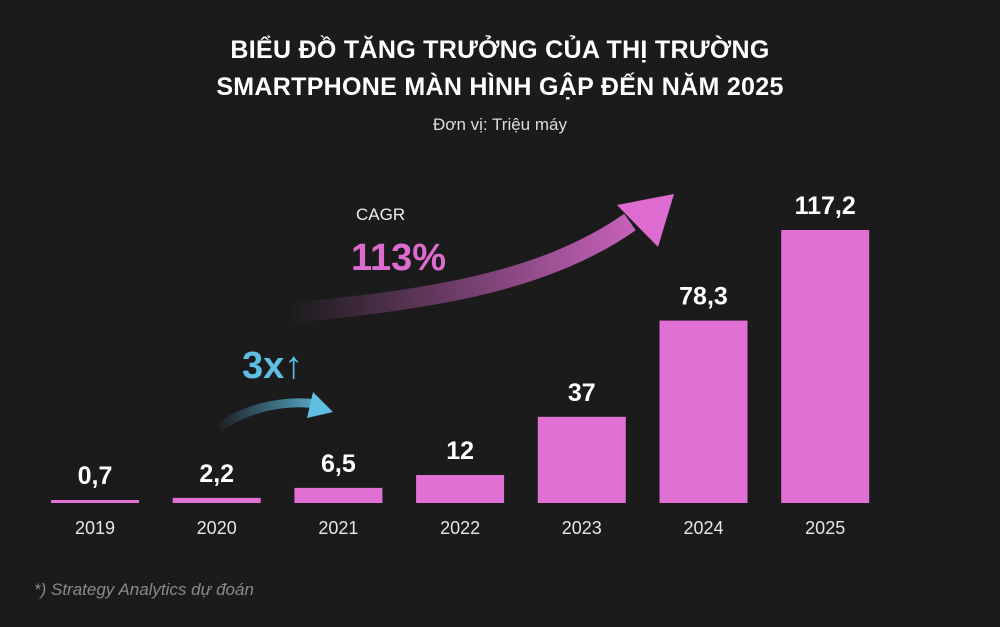 The width and height of the screenshot is (1000, 627). Describe the element at coordinates (216, 500) in the screenshot. I see `bar-2020` at that location.